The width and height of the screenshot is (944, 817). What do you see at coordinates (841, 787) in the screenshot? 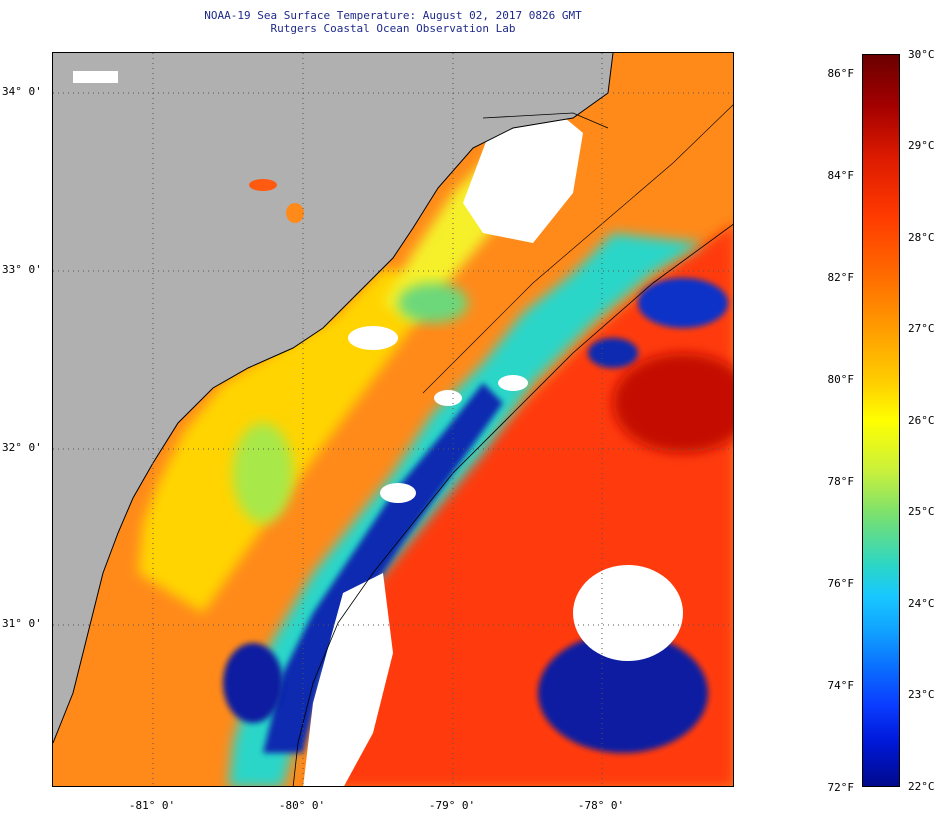
I see `colorbar-f-72: 72°F` at bounding box center [841, 787].